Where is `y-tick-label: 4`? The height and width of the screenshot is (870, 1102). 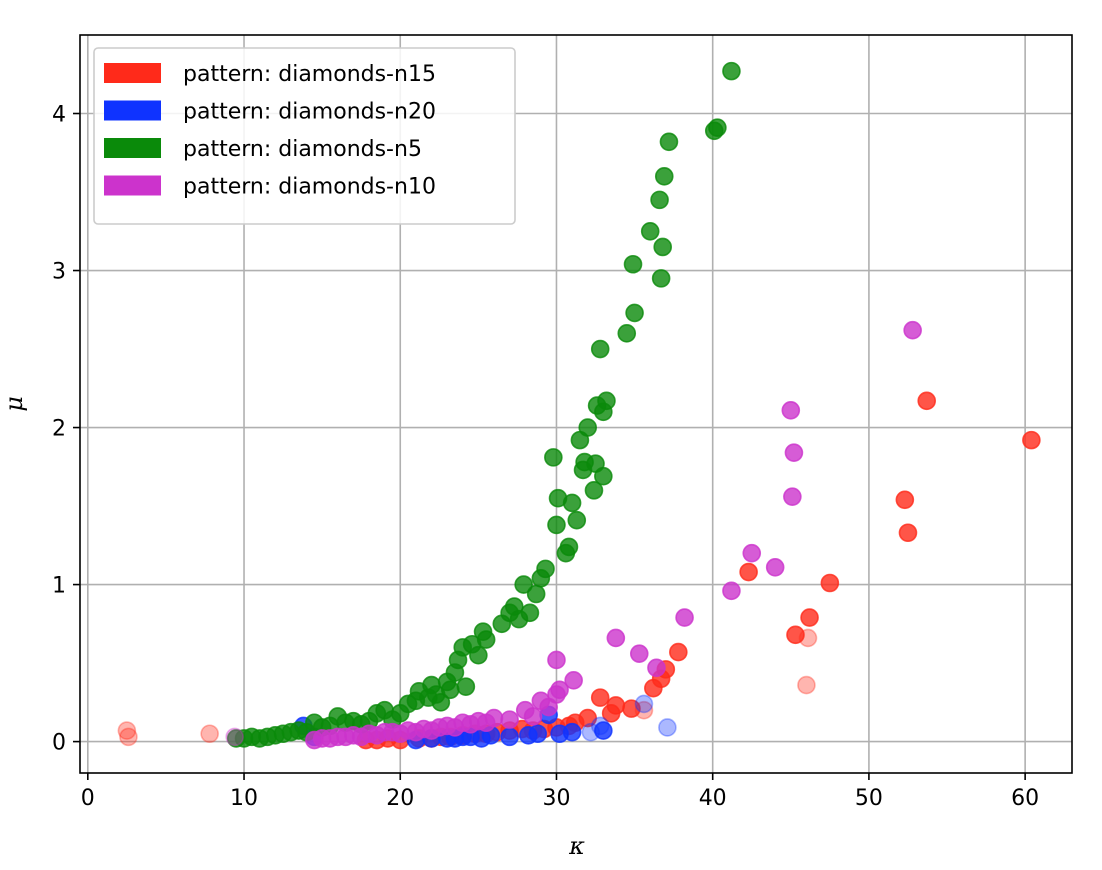 y-tick-label: 4 is located at coordinates (59, 115).